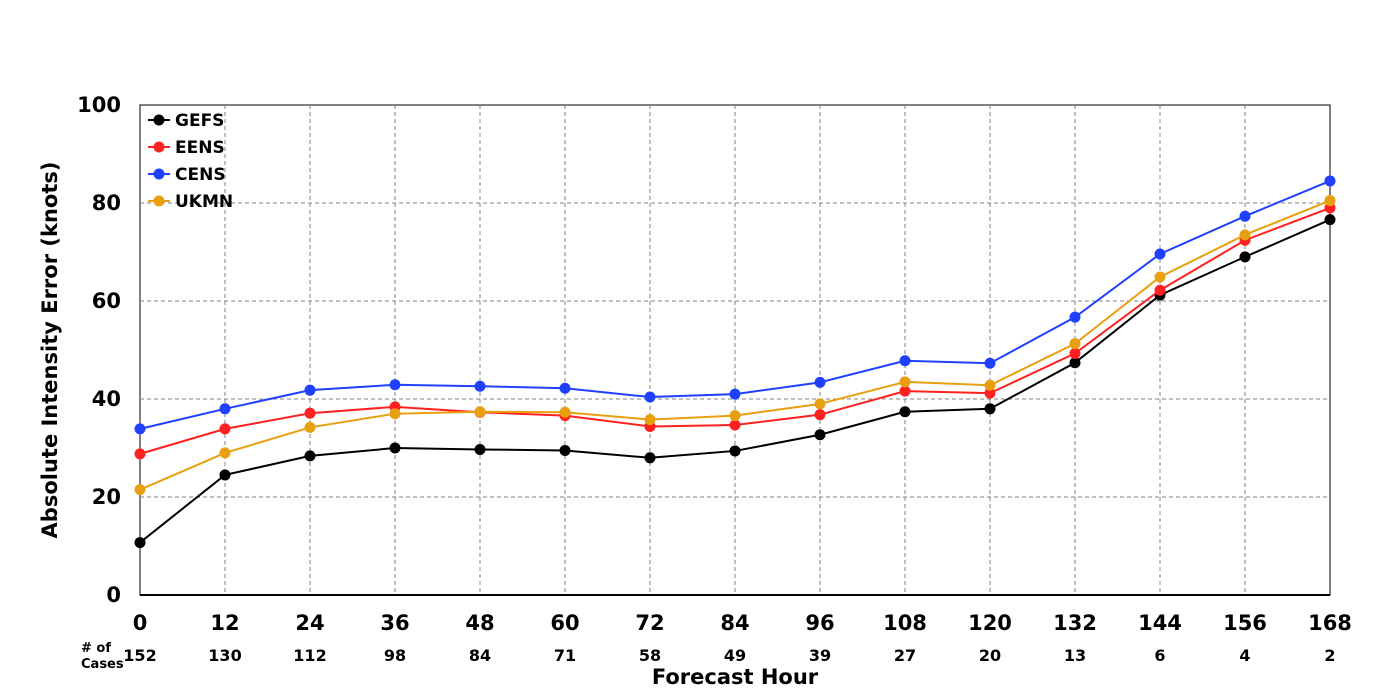 This screenshot has width=1400, height=700. Describe the element at coordinates (186, 148) in the screenshot. I see `legend-item-eens: EENS` at that location.